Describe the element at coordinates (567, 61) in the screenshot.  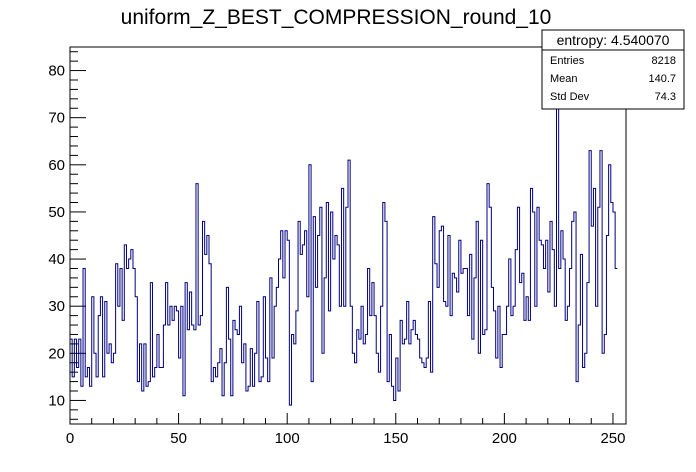
I see `stats-entries-label: Entries` at that location.